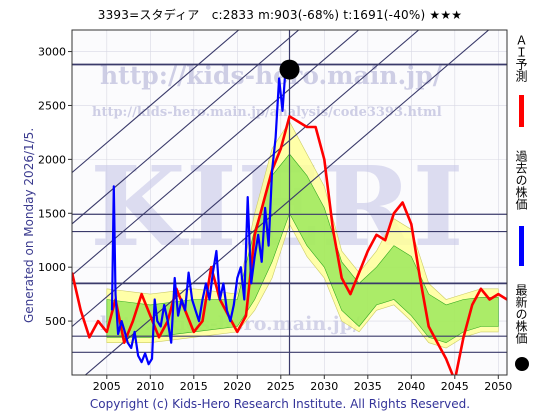  Describe the element at coordinates (52, 52) in the screenshot. I see `y-tick-label-5: 3000` at that location.